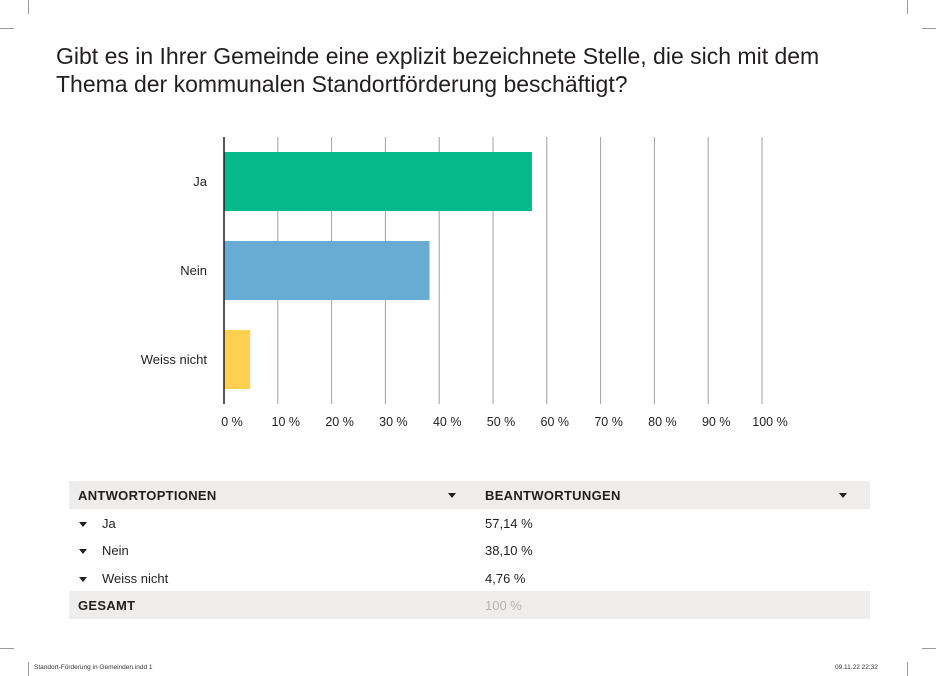 This screenshot has height=676, width=936. Describe the element at coordinates (509, 550) in the screenshot. I see `row-value: 38,10 %` at that location.